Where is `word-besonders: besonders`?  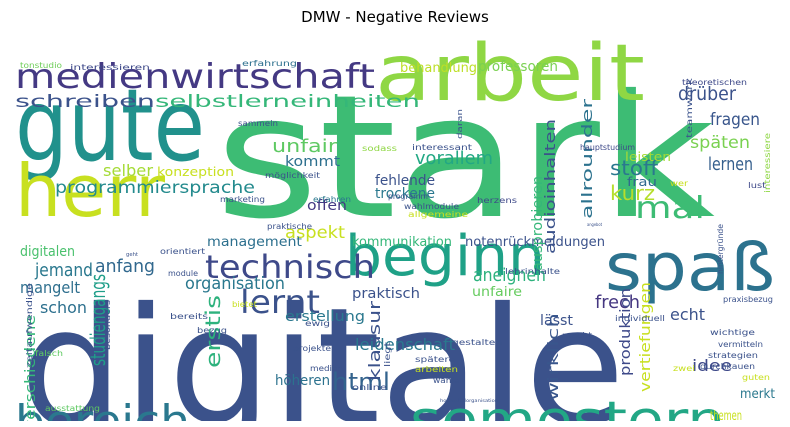 word-besonders: besonders is located at coordinates (107, 325).